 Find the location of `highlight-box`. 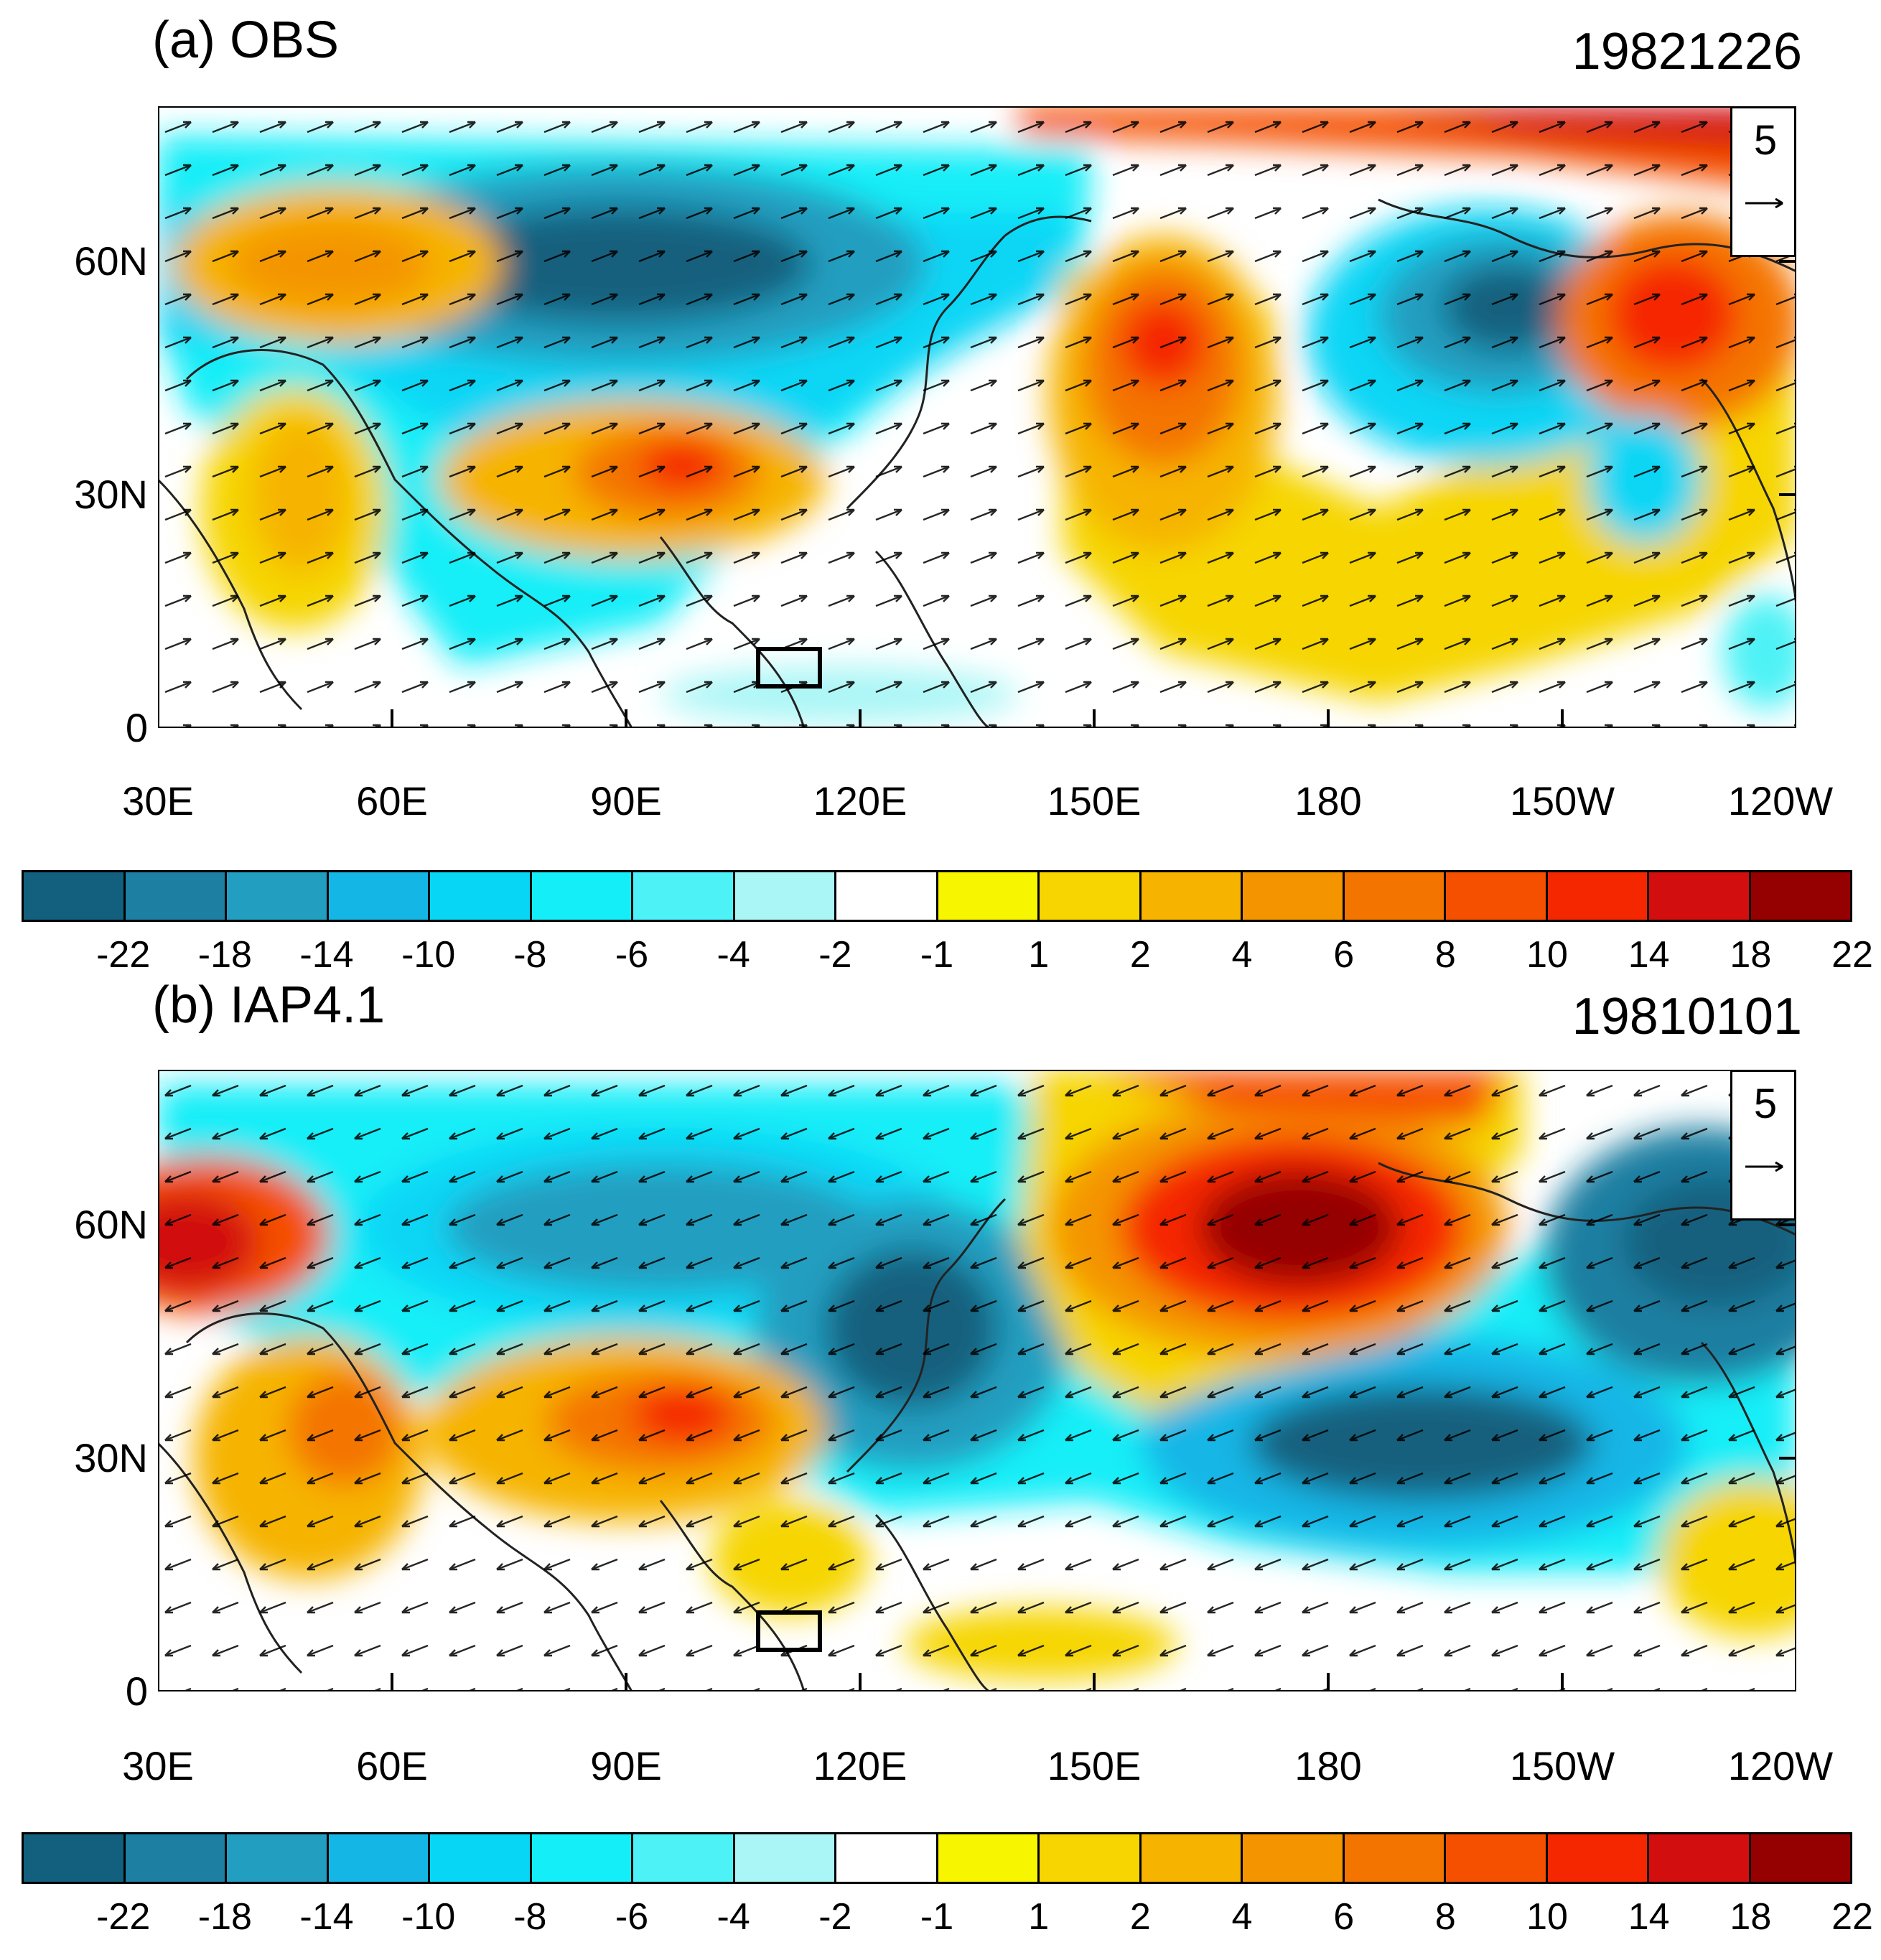

highlight-box is located at coordinates (789, 668).